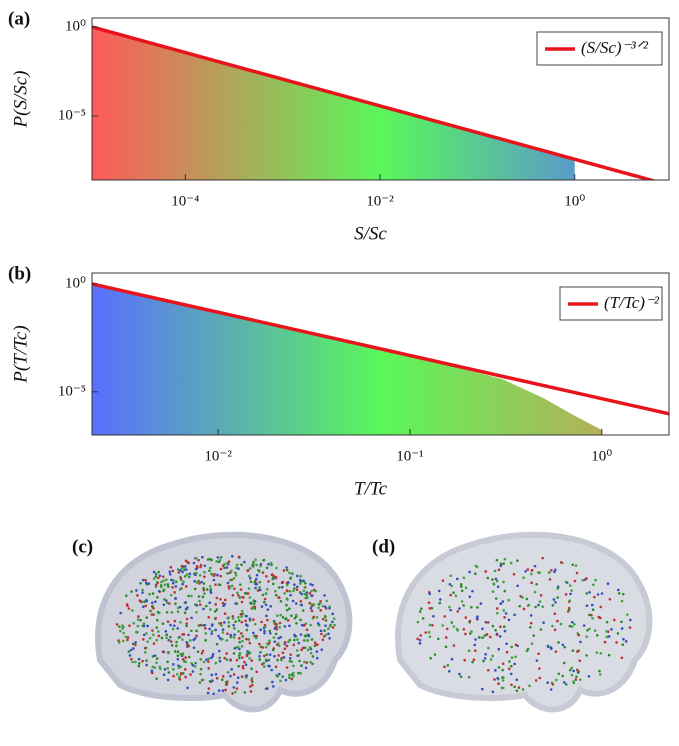 The width and height of the screenshot is (679, 746). Describe the element at coordinates (218, 456) in the screenshot. I see `x-tick-label: 10⁻²` at that location.